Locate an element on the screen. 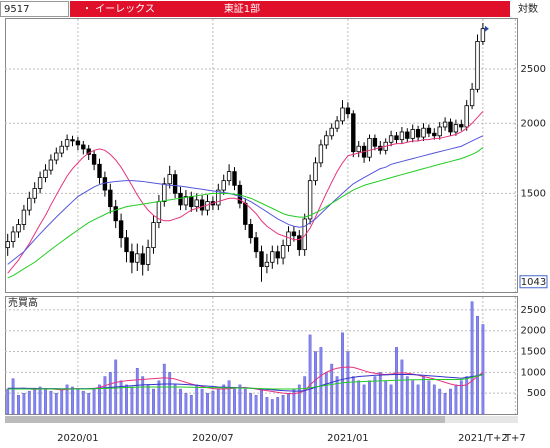  x-tick-label: 2021/T+2 is located at coordinates (483, 438).